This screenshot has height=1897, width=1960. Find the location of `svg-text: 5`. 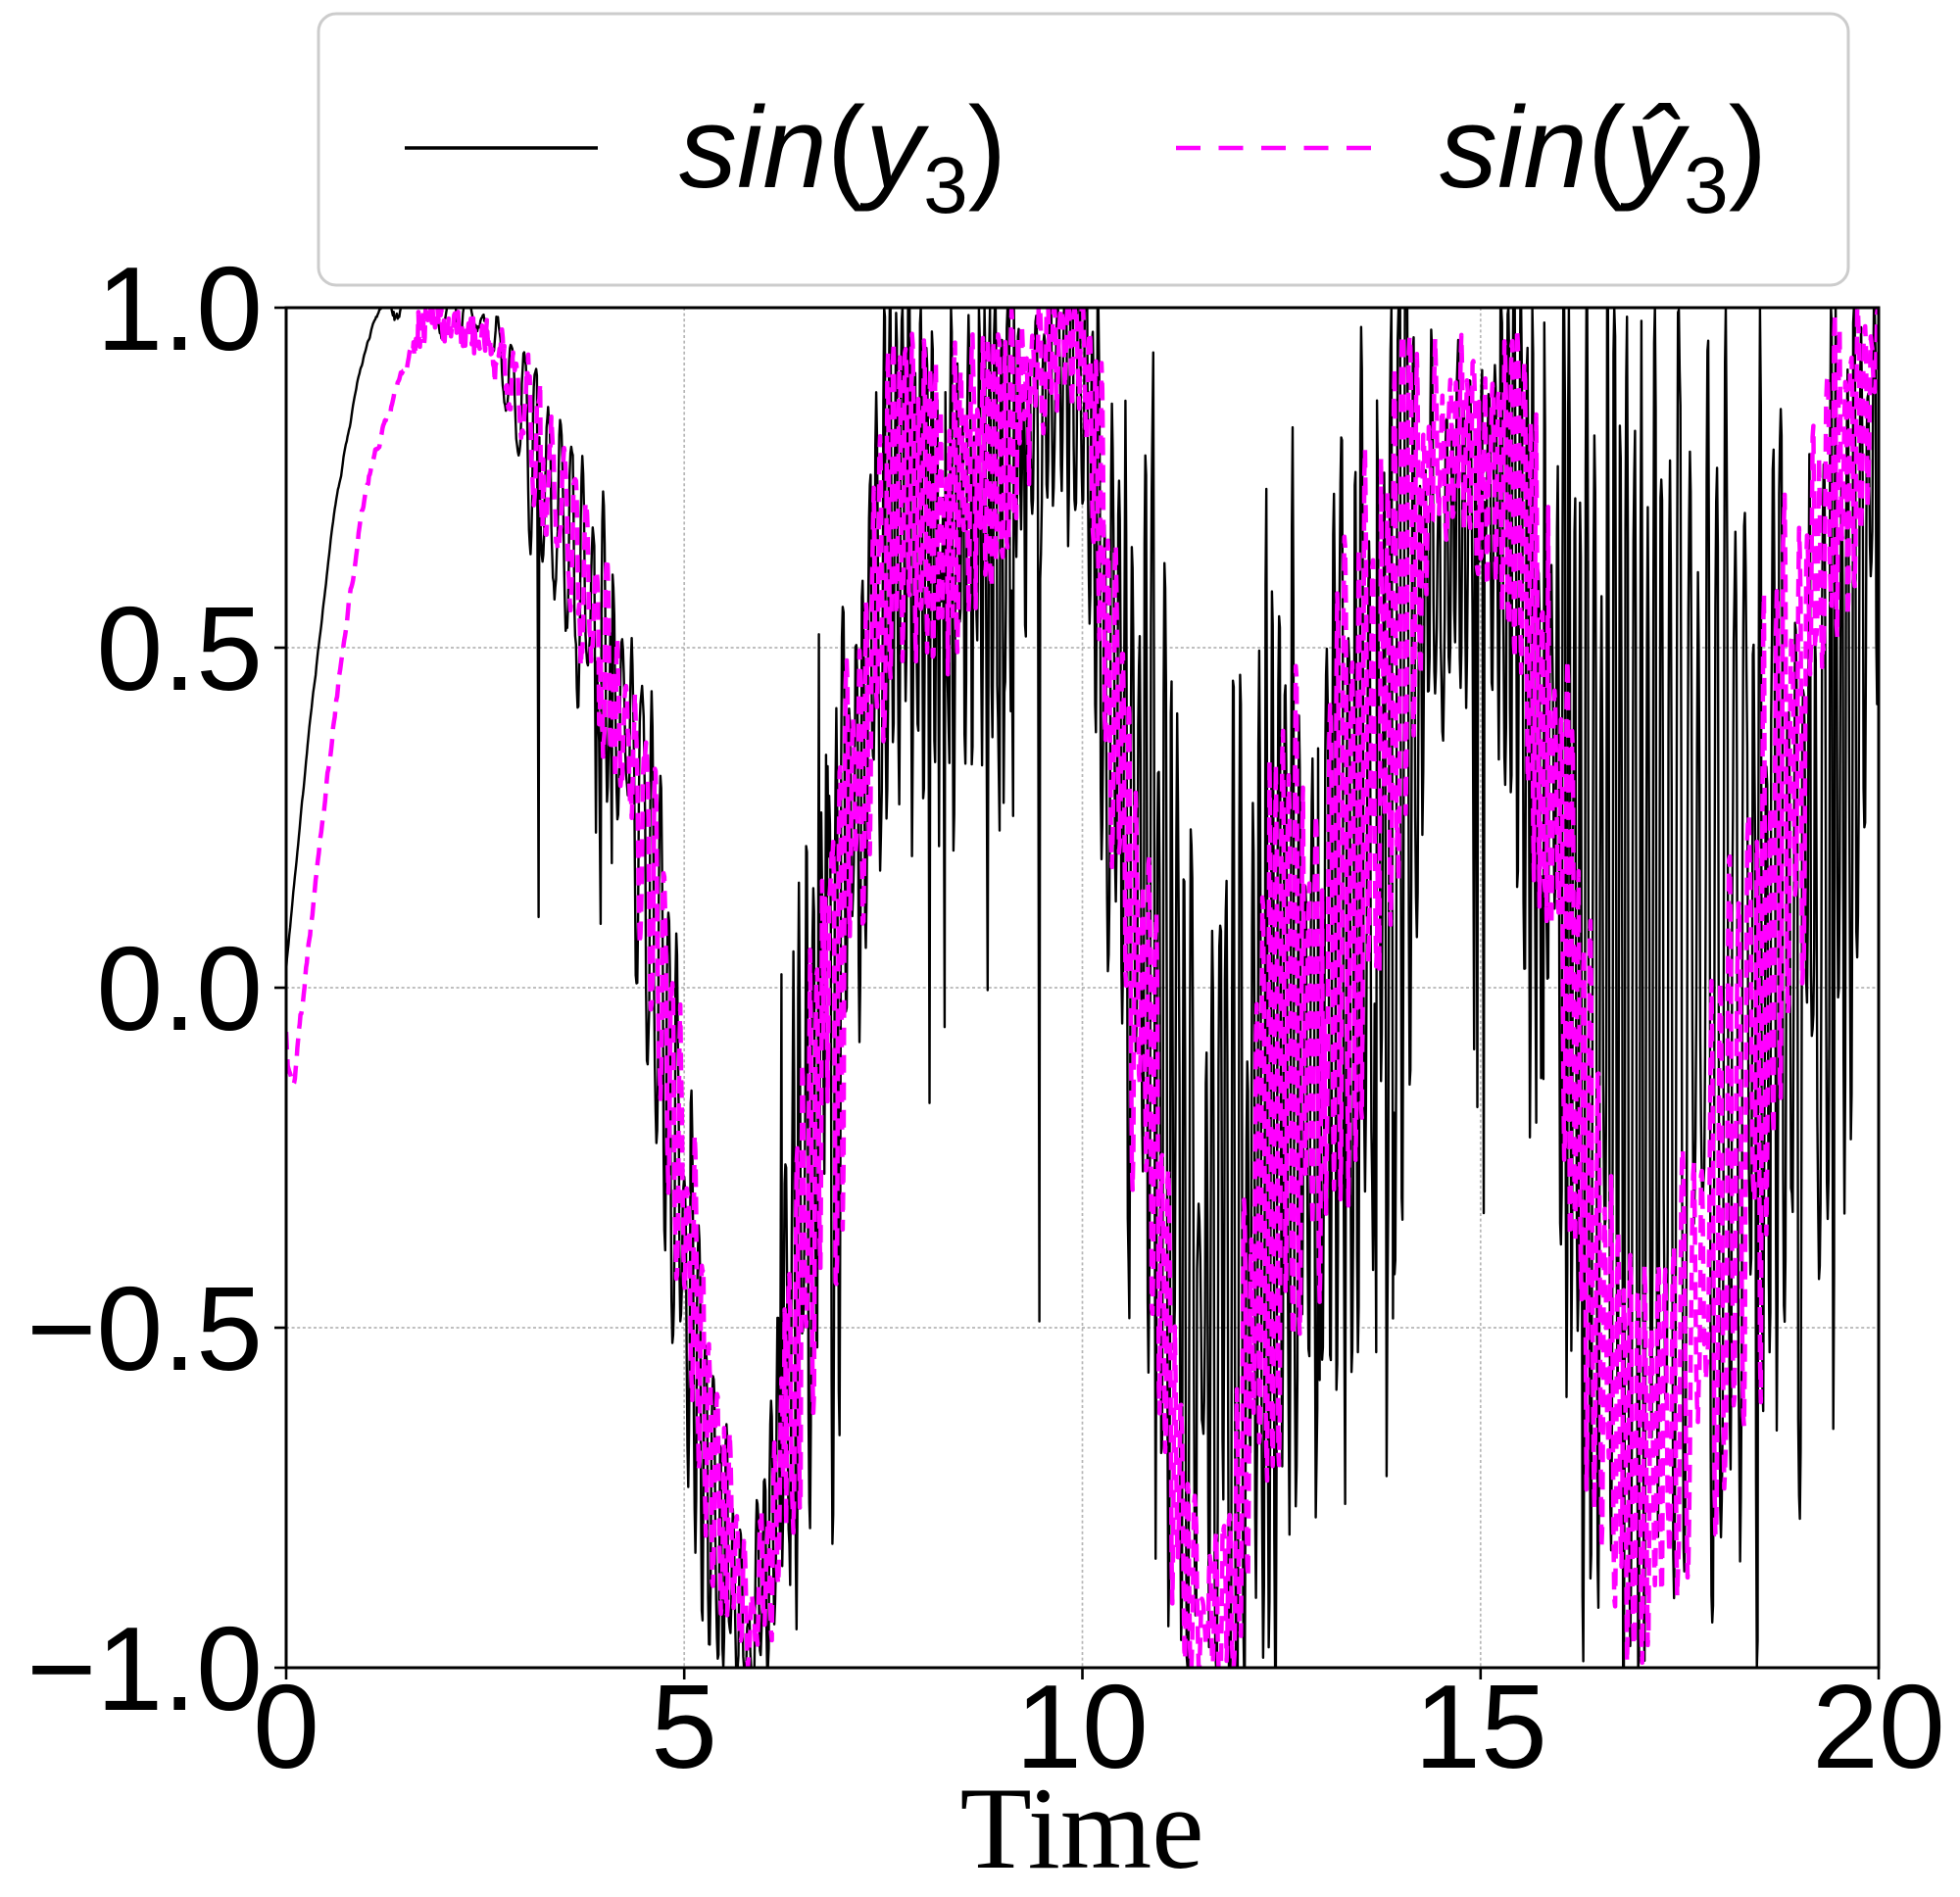

svg-text: 5 is located at coordinates (684, 1727).